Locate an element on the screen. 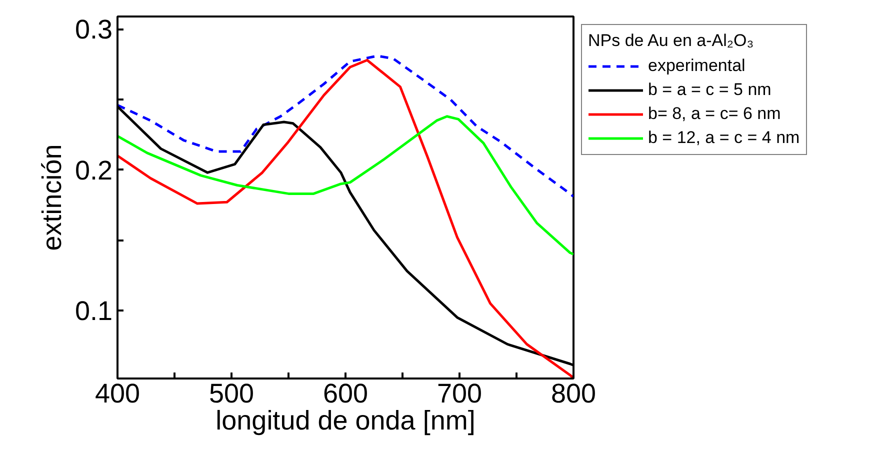 The height and width of the screenshot is (459, 885). legend-label: b= 8, a = c= 6 nm is located at coordinates (714, 114).